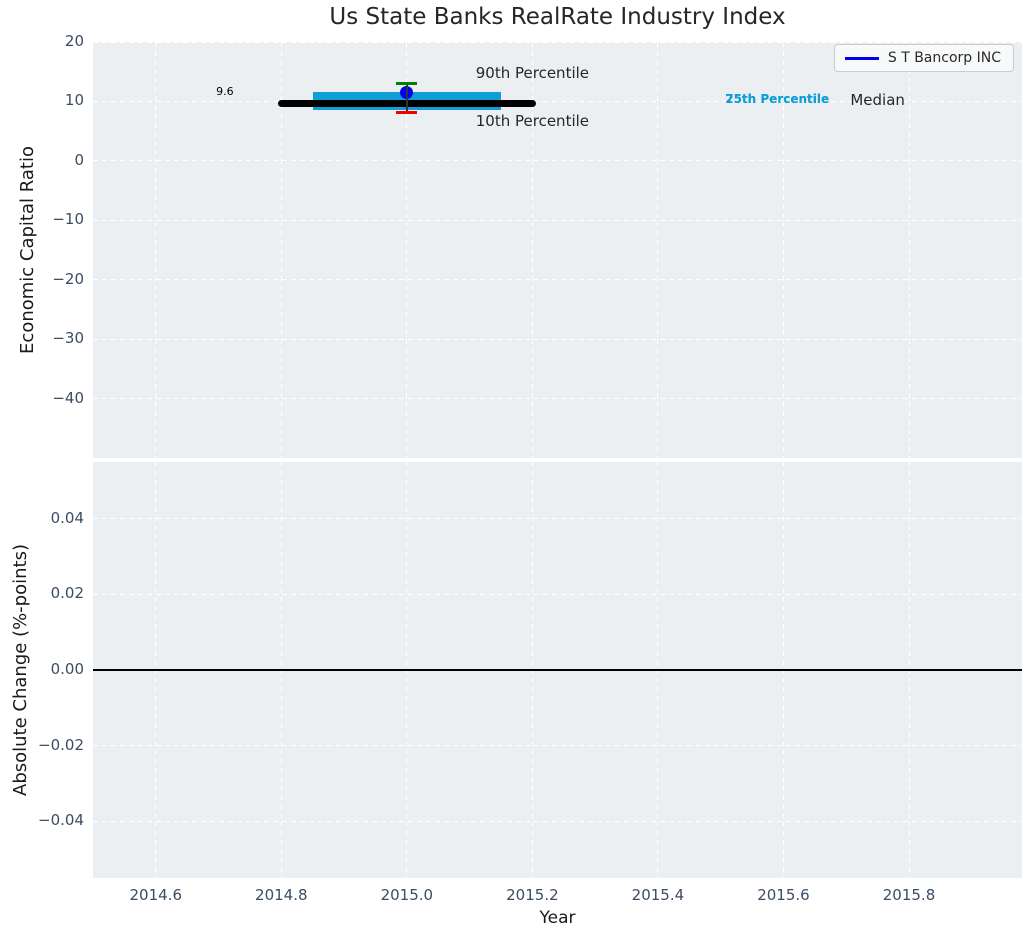 The image size is (1034, 942). What do you see at coordinates (407, 98) in the screenshot?
I see `error-bar-line` at bounding box center [407, 98].